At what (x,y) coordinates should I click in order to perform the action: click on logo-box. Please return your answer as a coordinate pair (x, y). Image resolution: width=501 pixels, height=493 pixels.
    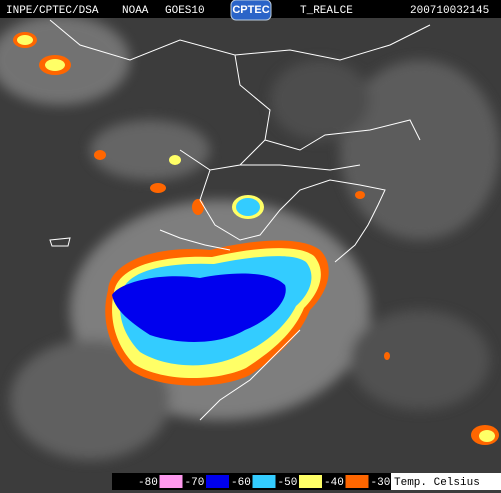
    Looking at the image, I should click on (251, 10).